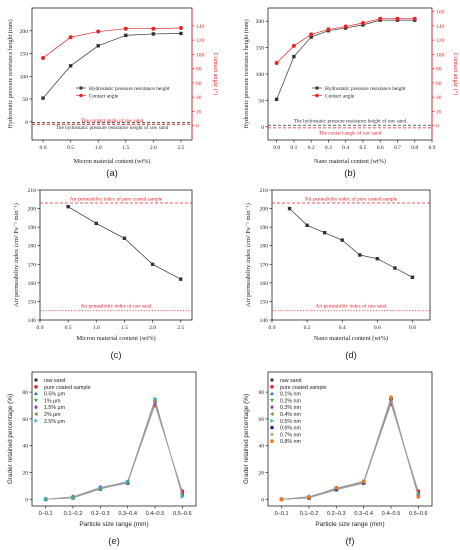  What do you see at coordinates (440, 13) in the screenshot?
I see `y2-tick-label: 160` at bounding box center [440, 13].